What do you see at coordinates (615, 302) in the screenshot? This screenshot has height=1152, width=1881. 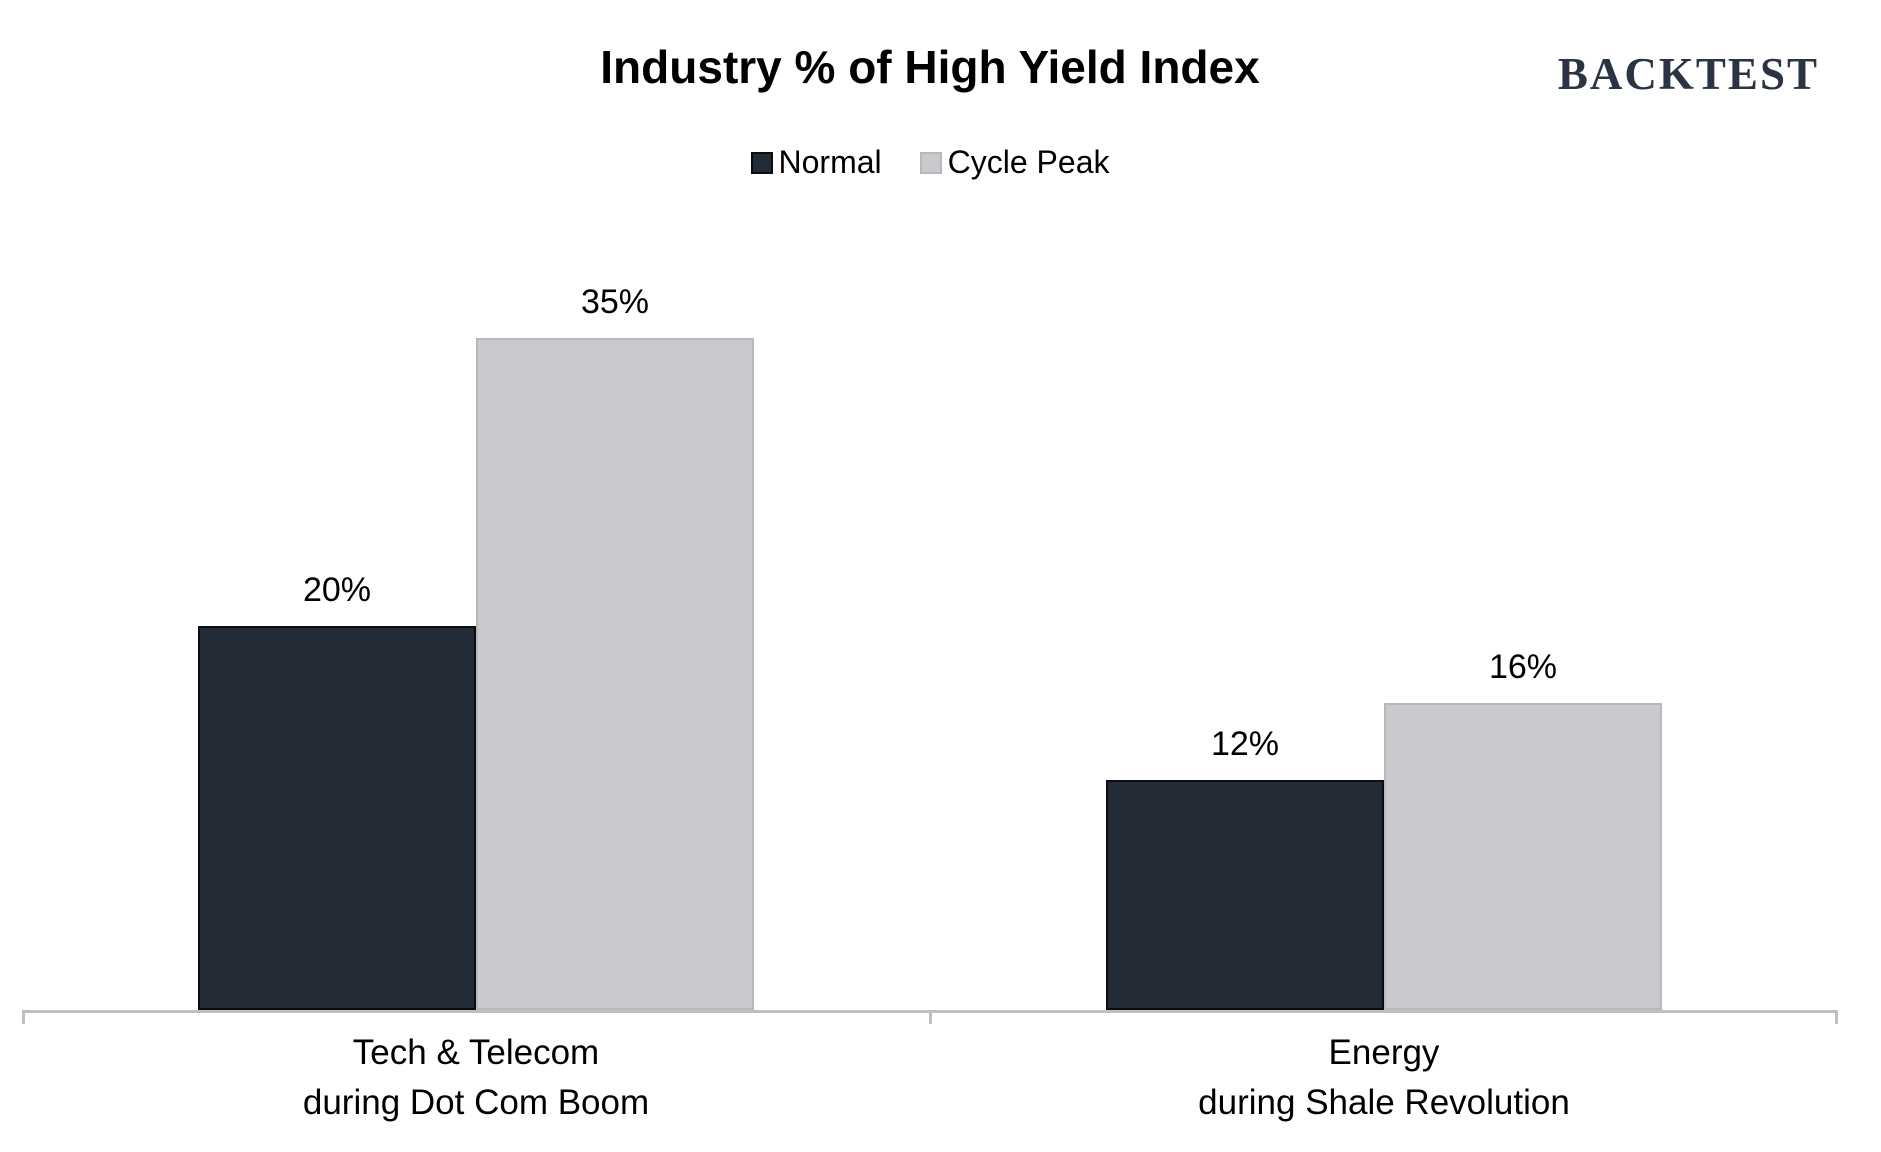 I see `value-label-cycle-peak-0: 35%` at bounding box center [615, 302].